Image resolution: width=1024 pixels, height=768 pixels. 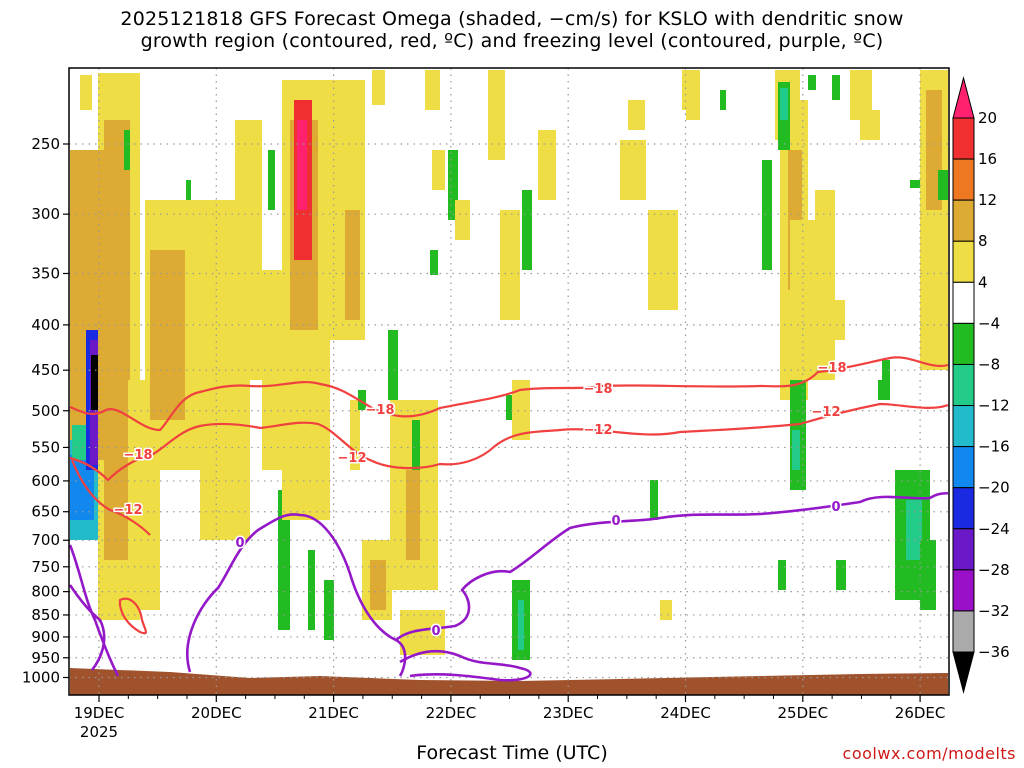 What do you see at coordinates (963, 97) in the screenshot?
I see `colorbar-max-triangle` at bounding box center [963, 97].